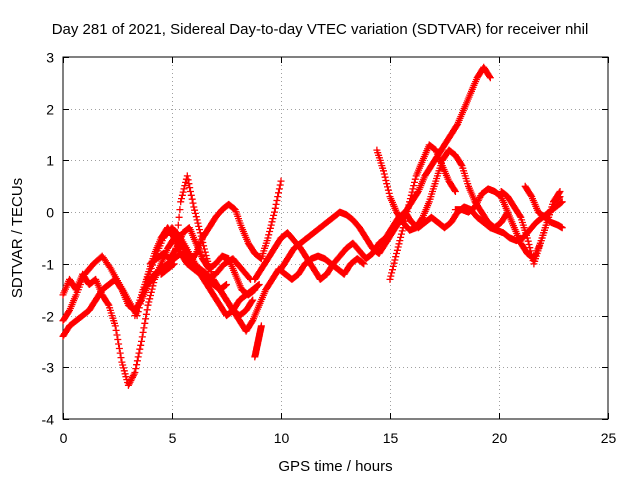  What do you see at coordinates (335, 466) in the screenshot?
I see `x-axis-title: GPS time / hours` at bounding box center [335, 466].